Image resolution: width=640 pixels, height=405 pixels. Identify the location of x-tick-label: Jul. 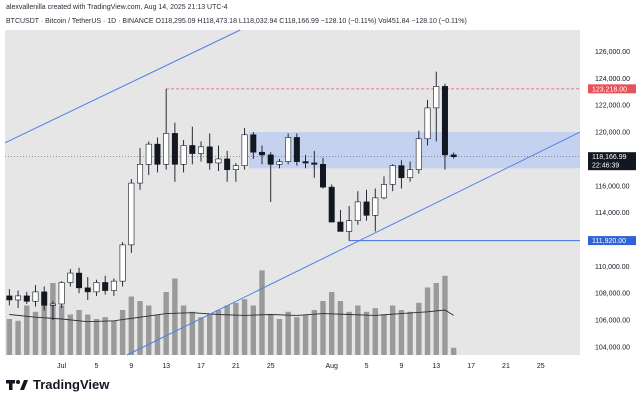
(61, 366).